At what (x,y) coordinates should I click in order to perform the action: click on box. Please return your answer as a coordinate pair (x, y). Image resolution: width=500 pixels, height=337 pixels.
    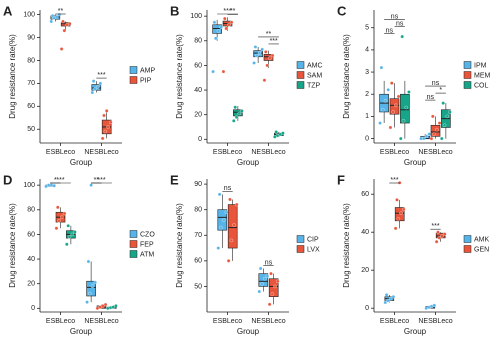
    Looking at the image, I should click on (232, 226).